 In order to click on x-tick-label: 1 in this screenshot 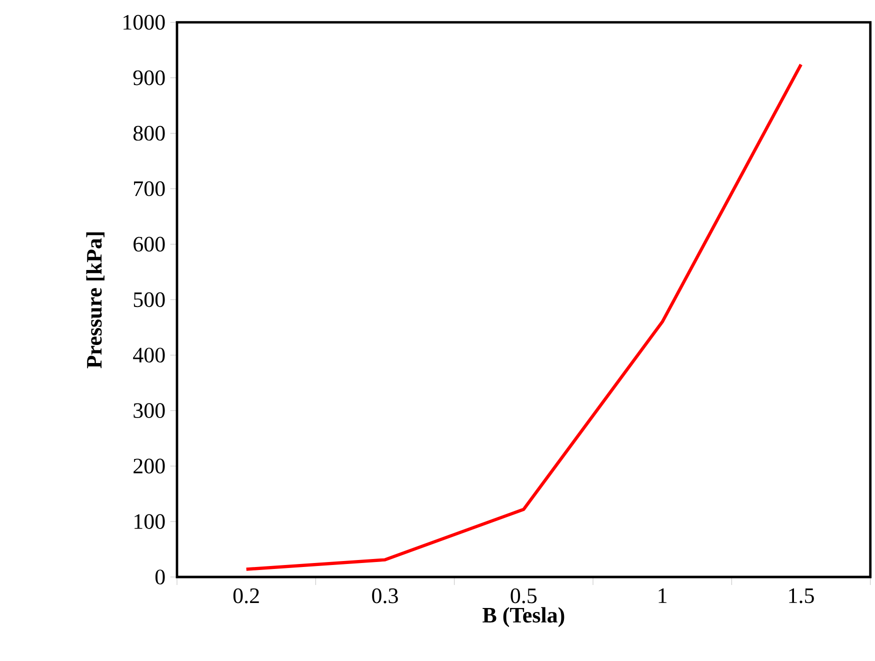, I will do `click(662, 595)`.